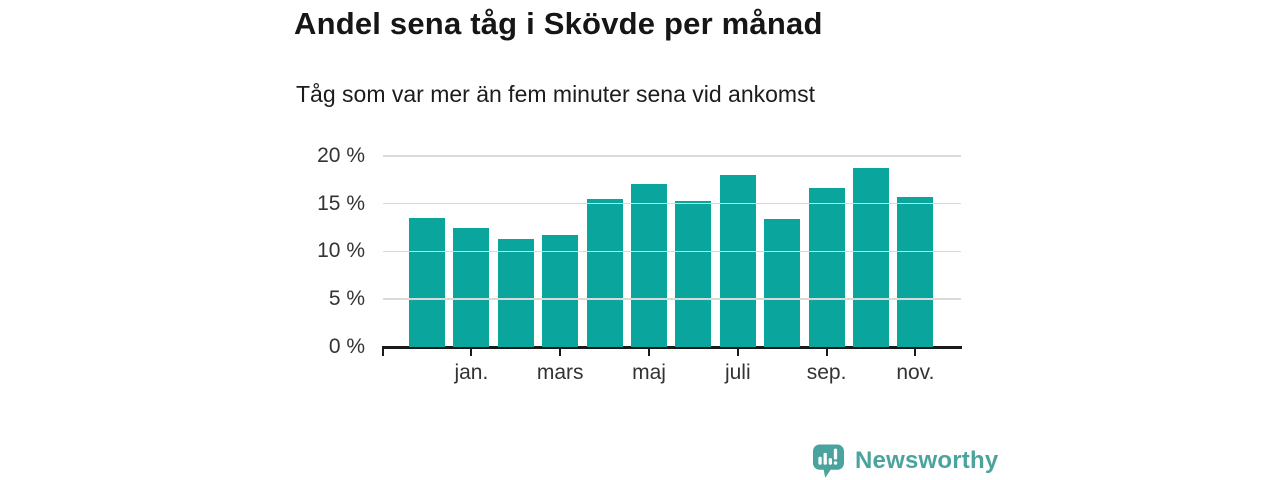 This screenshot has height=480, width=1280. What do you see at coordinates (346, 346) in the screenshot?
I see `y-tick-label: 0 %` at bounding box center [346, 346].